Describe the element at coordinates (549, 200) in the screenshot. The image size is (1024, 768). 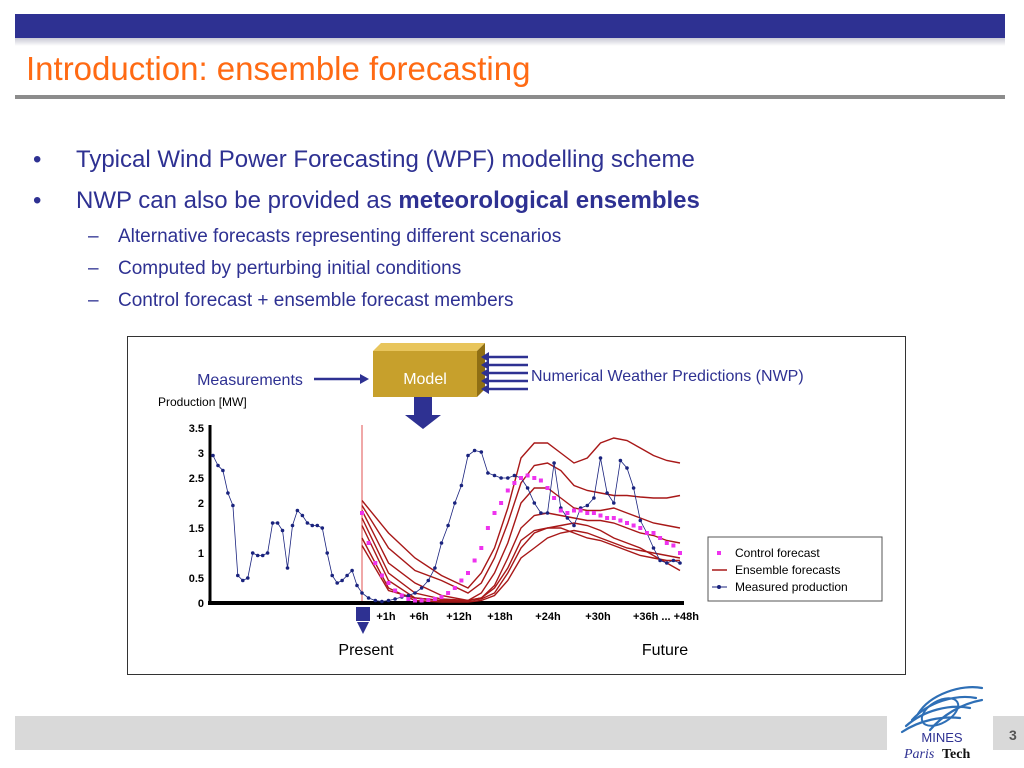
I see `bullet-text-bold: meteorological ensembles` at that location.